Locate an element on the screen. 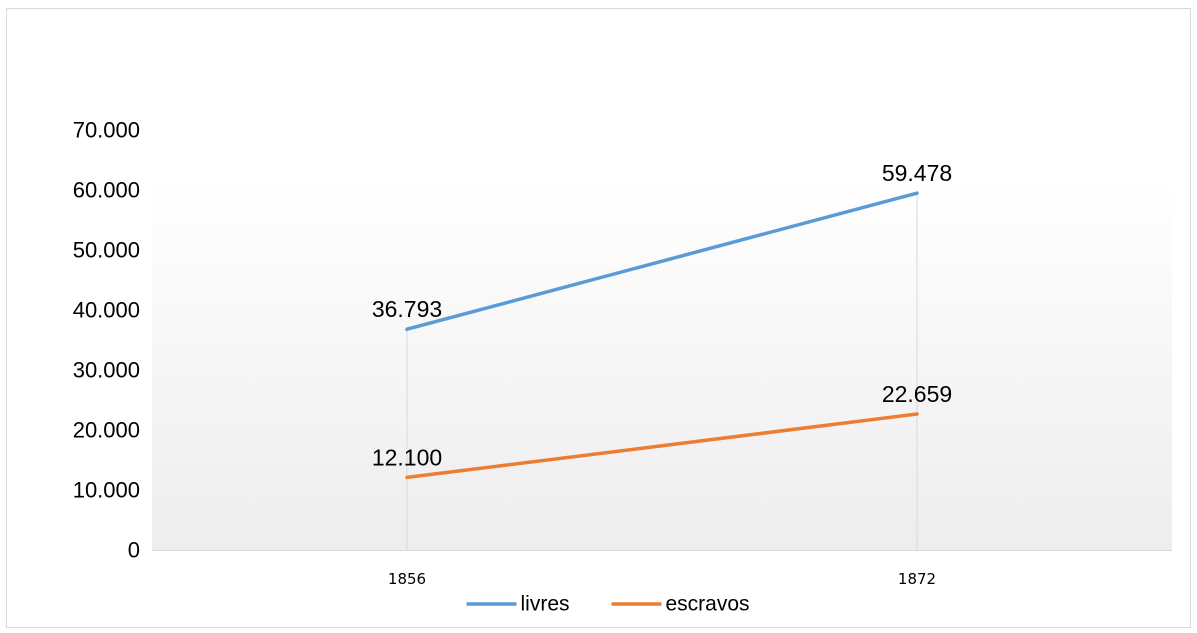 Image resolution: width=1197 pixels, height=633 pixels. y-tick-label: 20.000 is located at coordinates (106, 430).